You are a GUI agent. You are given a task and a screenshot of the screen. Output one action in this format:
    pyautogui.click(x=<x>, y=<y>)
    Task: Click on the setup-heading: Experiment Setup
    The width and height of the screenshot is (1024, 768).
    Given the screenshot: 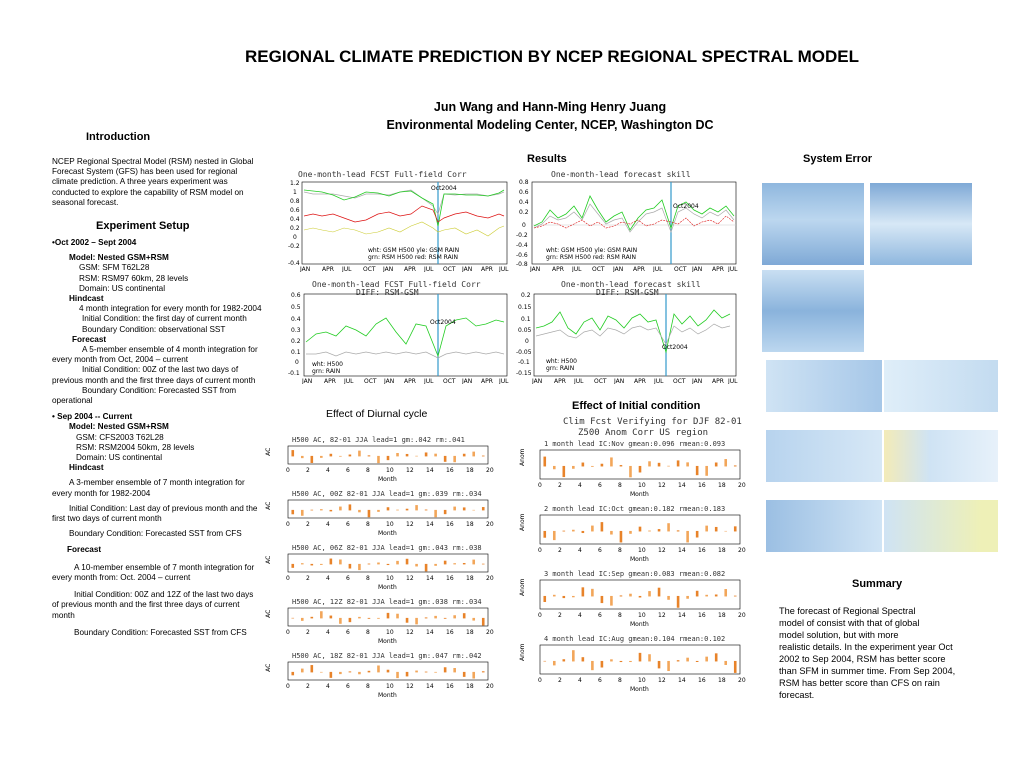 What is the action you would take?
    pyautogui.click(x=143, y=226)
    